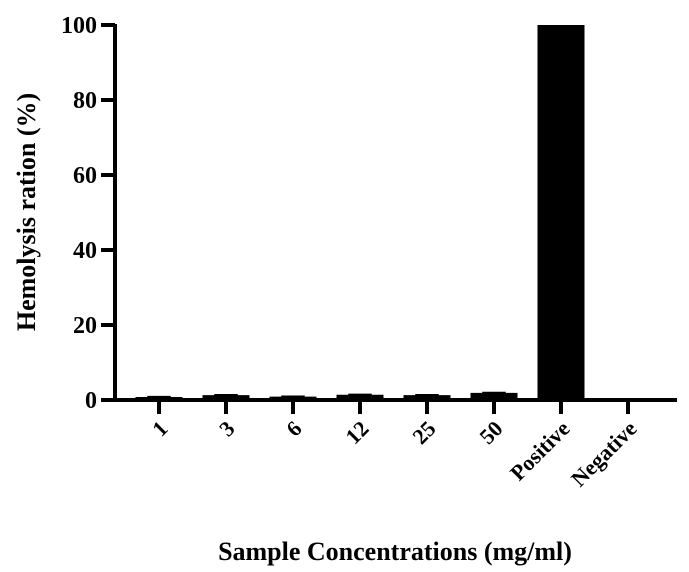 Image resolution: width=689 pixels, height=572 pixels. What do you see at coordinates (79, 26) in the screenshot?
I see `y-tick-label: 100` at bounding box center [79, 26].